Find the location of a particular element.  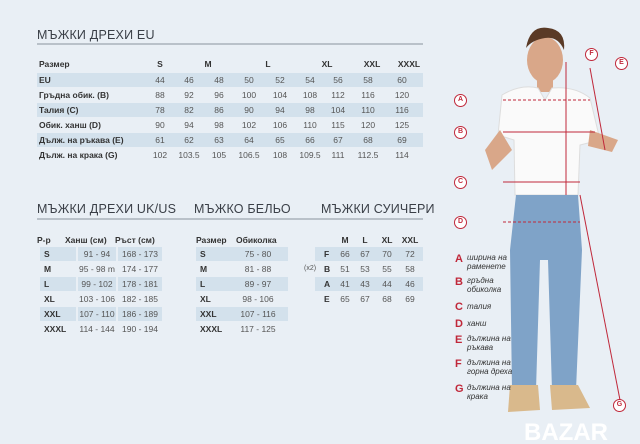

sweatshirts-cell: 66 is located at coordinates (345, 254).